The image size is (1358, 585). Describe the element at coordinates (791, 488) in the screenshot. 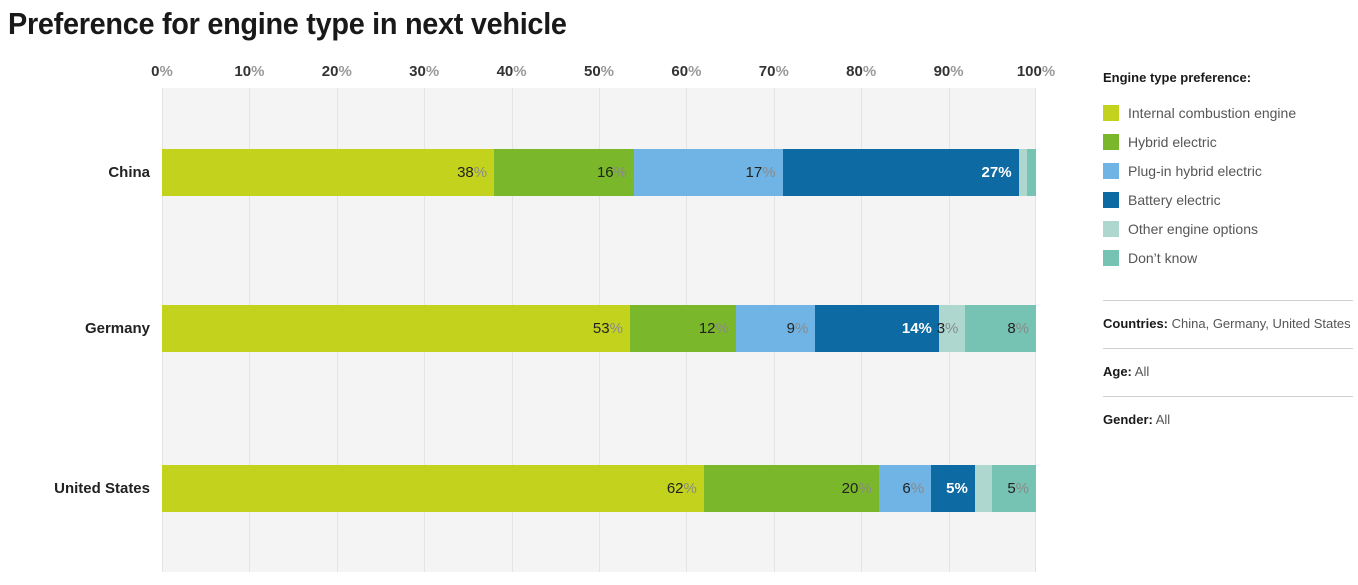

I see `bar-segment: 20%` at that location.